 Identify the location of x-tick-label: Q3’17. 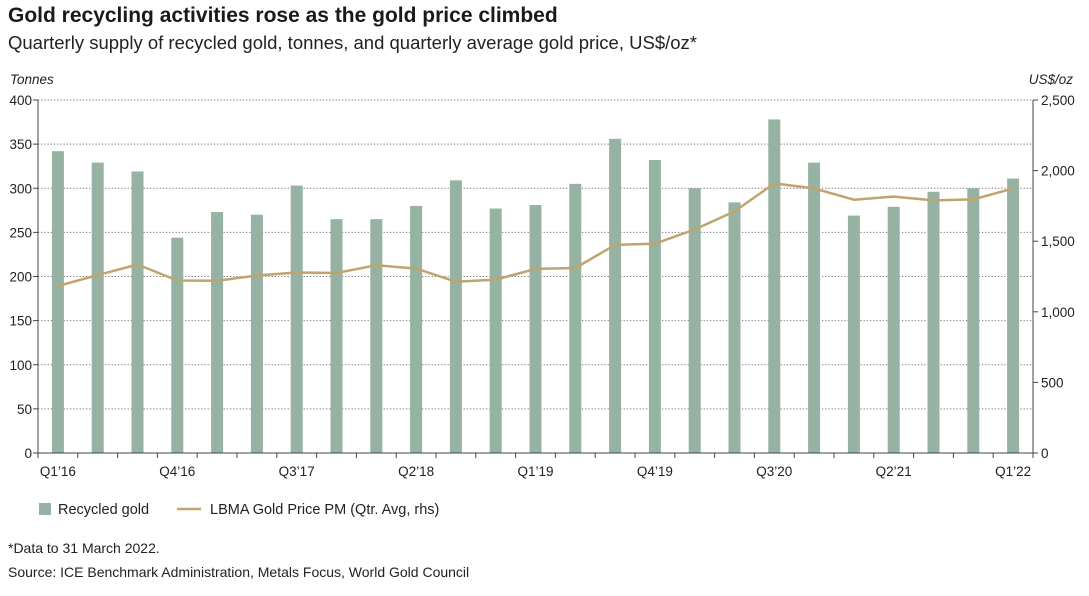
(297, 471).